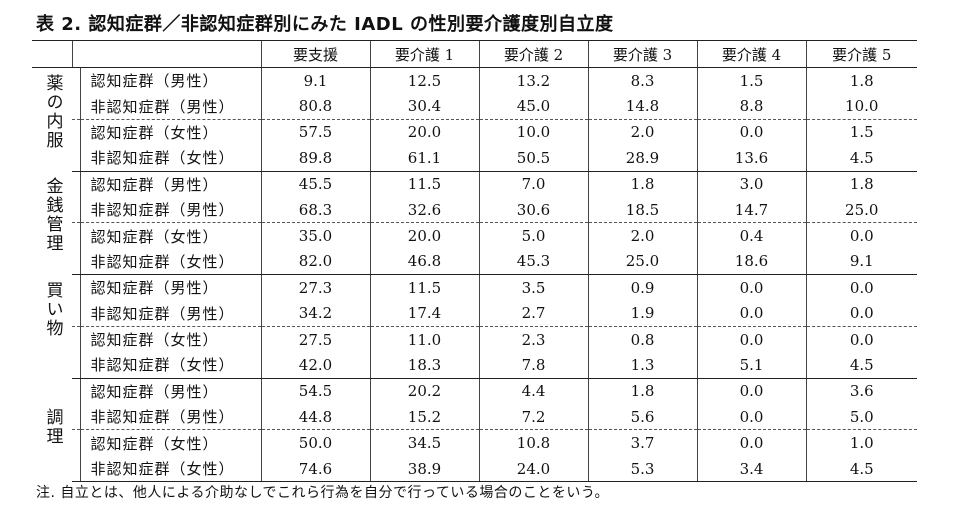 Image resolution: width=960 pixels, height=520 pixels. What do you see at coordinates (315, 235) in the screenshot?
I see `value-cell: 35.0` at bounding box center [315, 235].